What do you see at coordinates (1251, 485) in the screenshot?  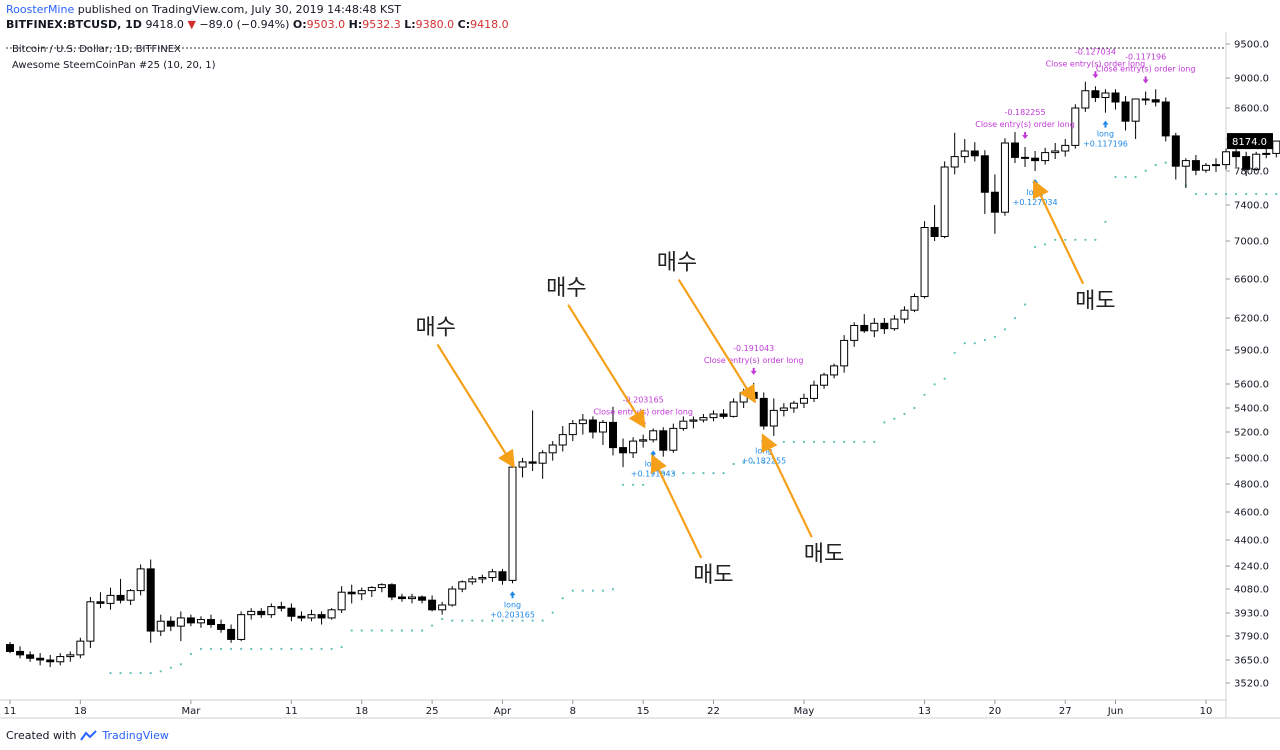 I see `y-tick-label: 4800.0` at bounding box center [1251, 485].